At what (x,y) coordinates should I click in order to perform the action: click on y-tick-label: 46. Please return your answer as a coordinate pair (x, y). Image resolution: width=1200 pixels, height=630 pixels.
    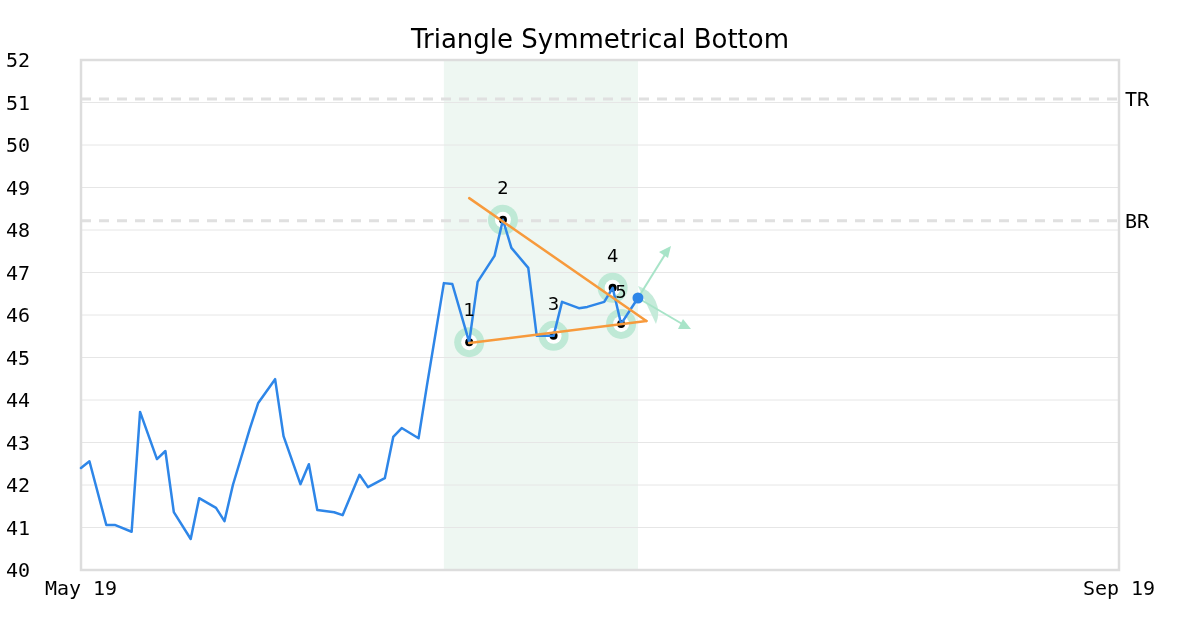
    Looking at the image, I should click on (18, 315).